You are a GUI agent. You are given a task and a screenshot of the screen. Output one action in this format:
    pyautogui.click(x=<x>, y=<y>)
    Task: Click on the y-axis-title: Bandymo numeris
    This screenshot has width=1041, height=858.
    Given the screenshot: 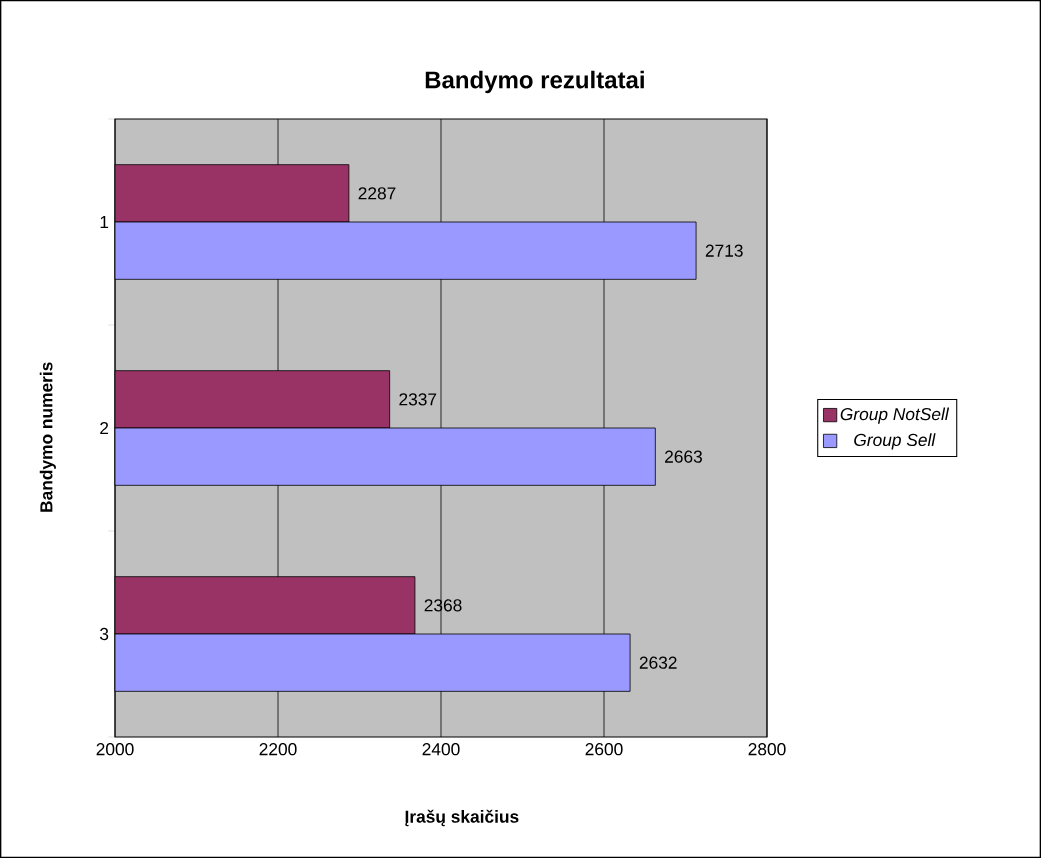 What is the action you would take?
    pyautogui.click(x=47, y=437)
    